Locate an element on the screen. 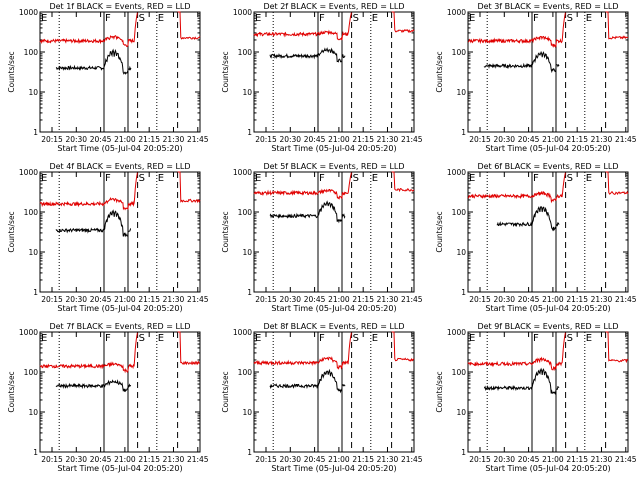 The width and height of the screenshot is (640, 480). panel-title: Det 7f BLACK = Events, RED = LLD is located at coordinates (119, 326).